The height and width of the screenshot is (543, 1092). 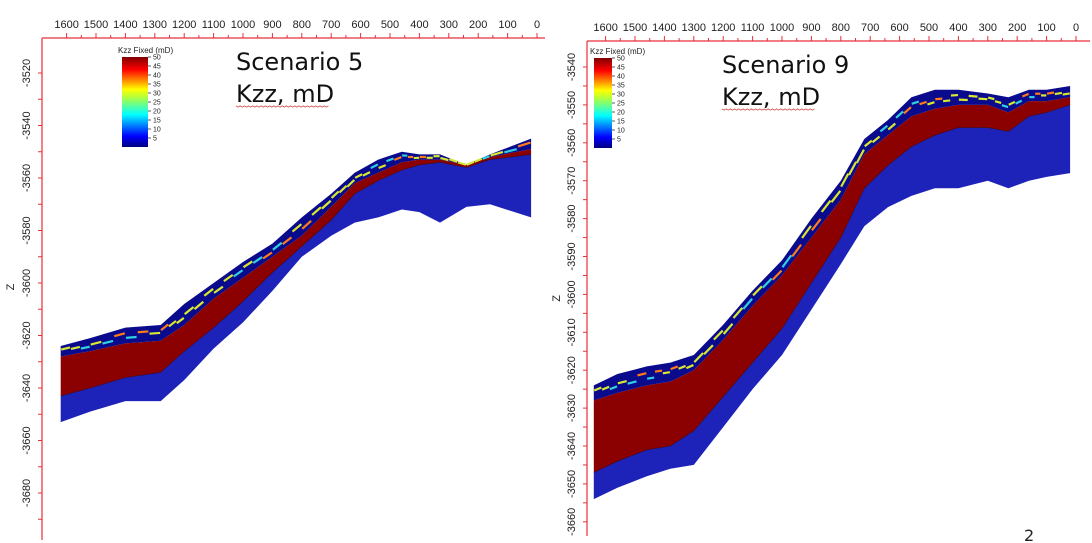 I want to click on x-tick-label: 1100, so click(x=753, y=28).